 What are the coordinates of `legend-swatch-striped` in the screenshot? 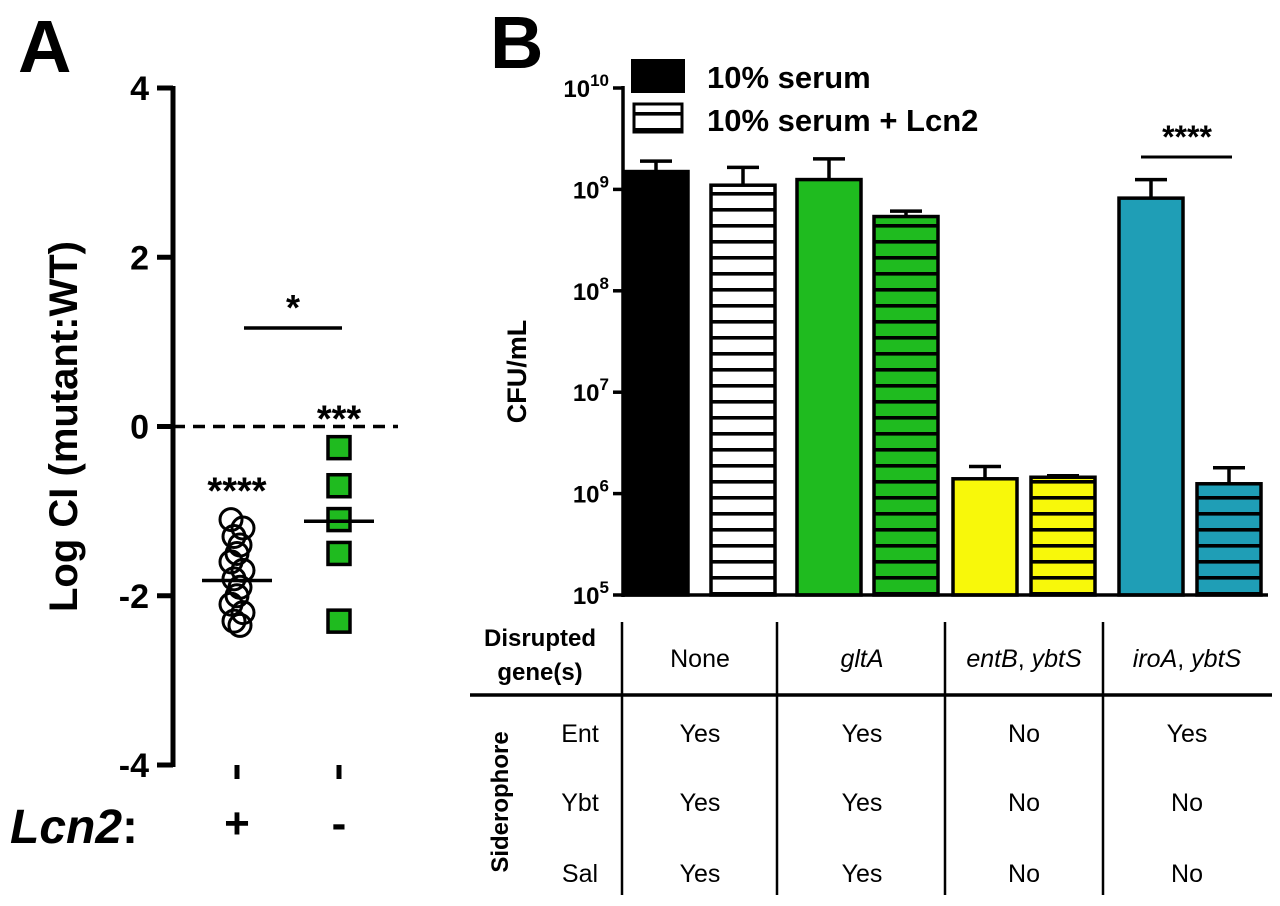 It's located at (658, 118).